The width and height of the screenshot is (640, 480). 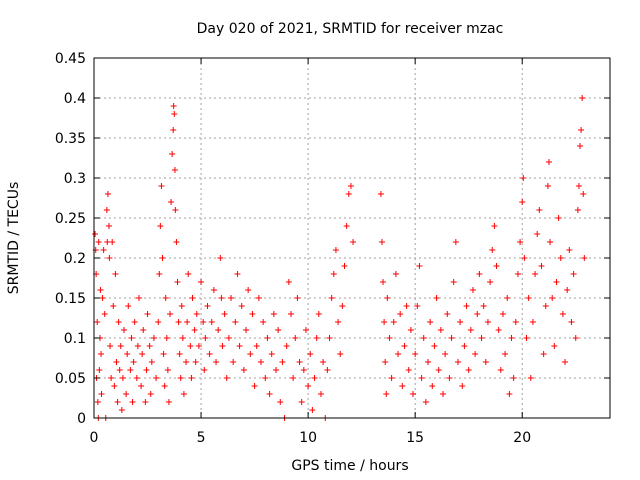 What do you see at coordinates (70, 379) in the screenshot?
I see `y-tick-label: 0.05` at bounding box center [70, 379].